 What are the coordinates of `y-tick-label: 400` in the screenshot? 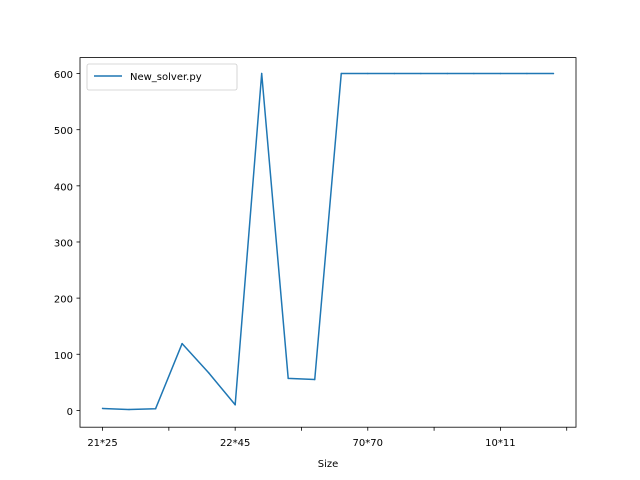 It's located at (63, 187).